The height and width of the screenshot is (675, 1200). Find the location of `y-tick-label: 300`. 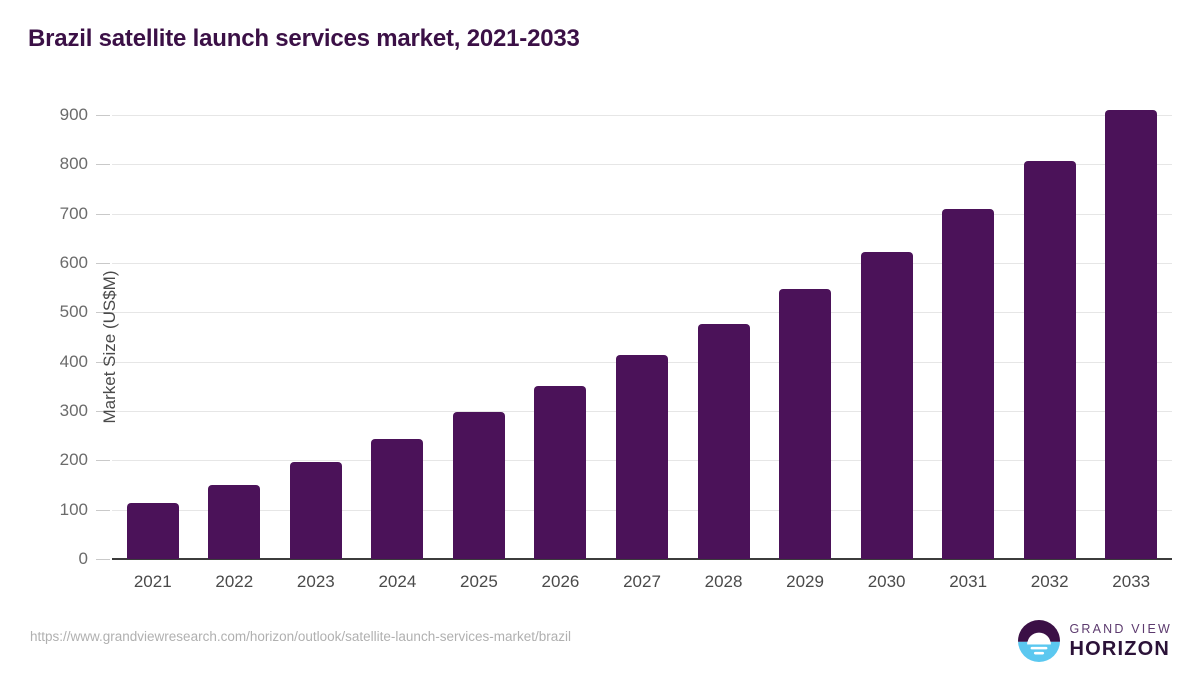

y-tick-label: 300 is located at coordinates (73, 410).